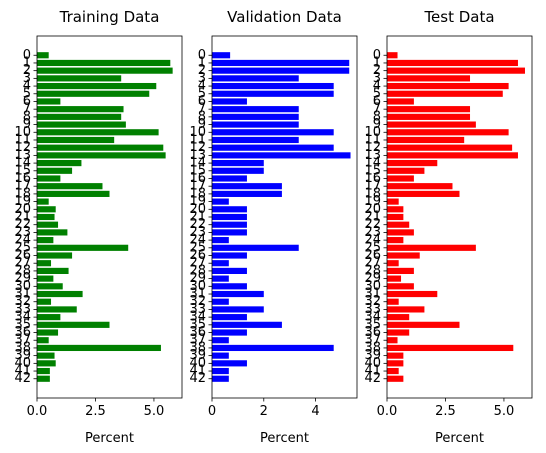 This screenshot has height=453, width=546. I want to click on training-ytick-label-0: 0, so click(27, 55).